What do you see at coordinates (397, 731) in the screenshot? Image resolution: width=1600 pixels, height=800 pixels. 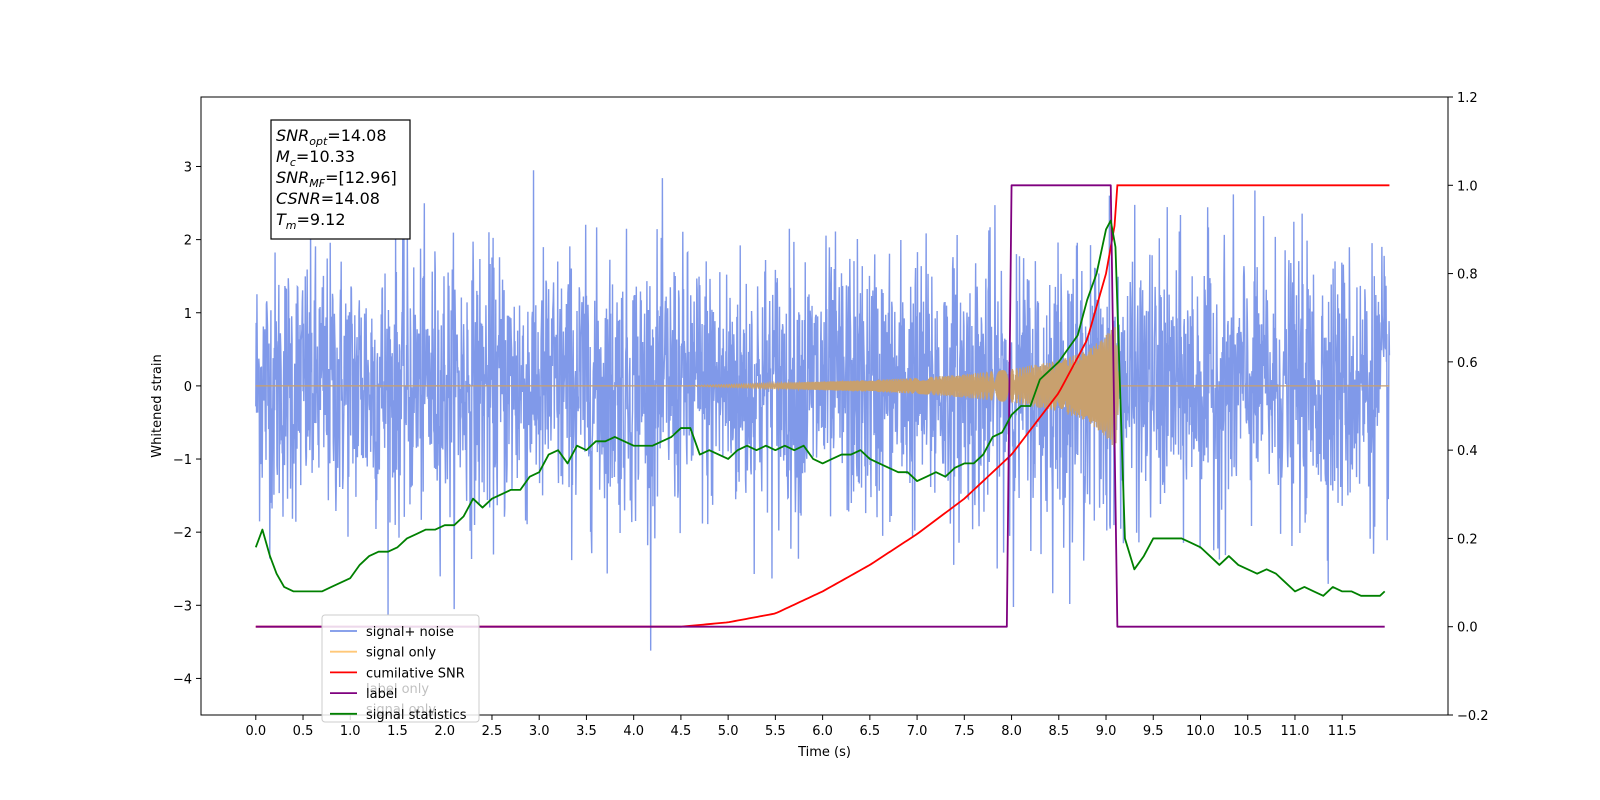 I see `x-tick-label: 1.5` at bounding box center [397, 731].